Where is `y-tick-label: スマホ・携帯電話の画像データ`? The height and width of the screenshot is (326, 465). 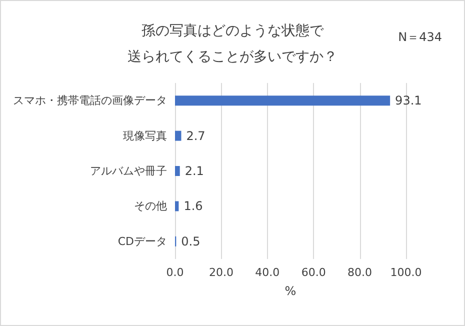
y-tick-label: スマホ・携帯電話の画像データ is located at coordinates (90, 101).